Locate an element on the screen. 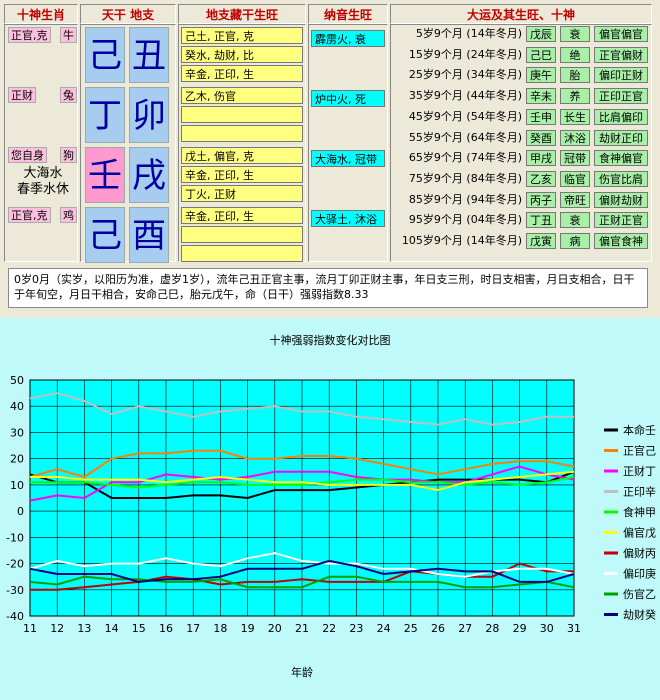  luck-gods: 伤官比肩 is located at coordinates (621, 178).